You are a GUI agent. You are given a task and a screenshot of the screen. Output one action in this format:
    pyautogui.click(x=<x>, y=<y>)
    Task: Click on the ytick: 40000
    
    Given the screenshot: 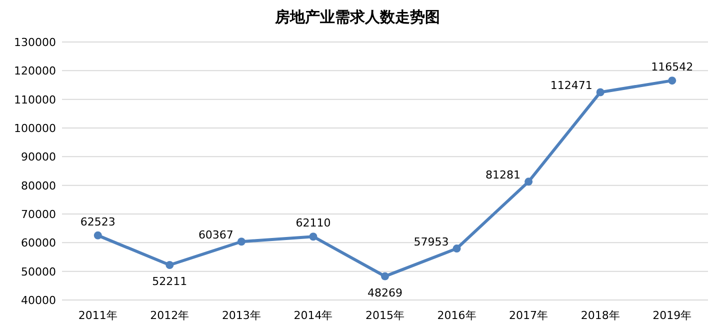 What is the action you would take?
    pyautogui.click(x=38, y=300)
    